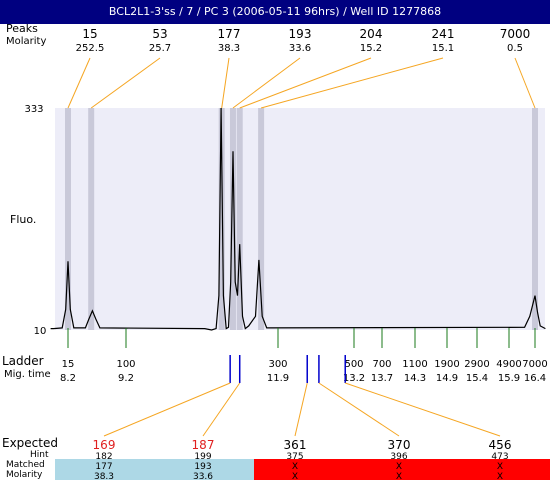 Image resolution: width=550 pixels, height=480 pixels. Describe the element at coordinates (477, 378) in the screenshot. I see `ladder-time-label: 15.4` at that location.